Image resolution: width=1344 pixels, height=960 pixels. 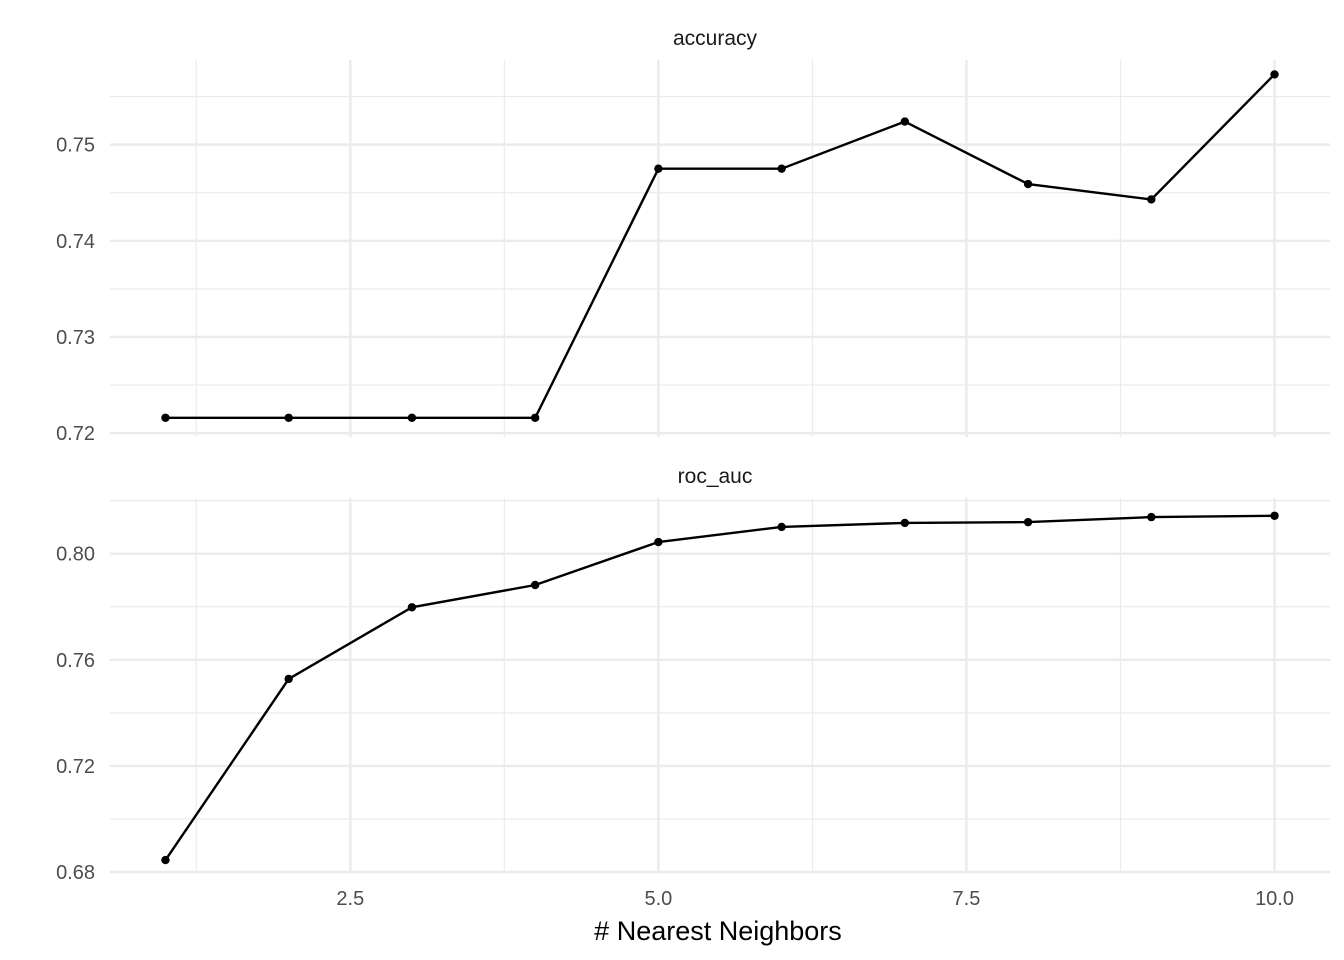 What do you see at coordinates (75, 555) in the screenshot?
I see `y-tick-label: 0.80` at bounding box center [75, 555].